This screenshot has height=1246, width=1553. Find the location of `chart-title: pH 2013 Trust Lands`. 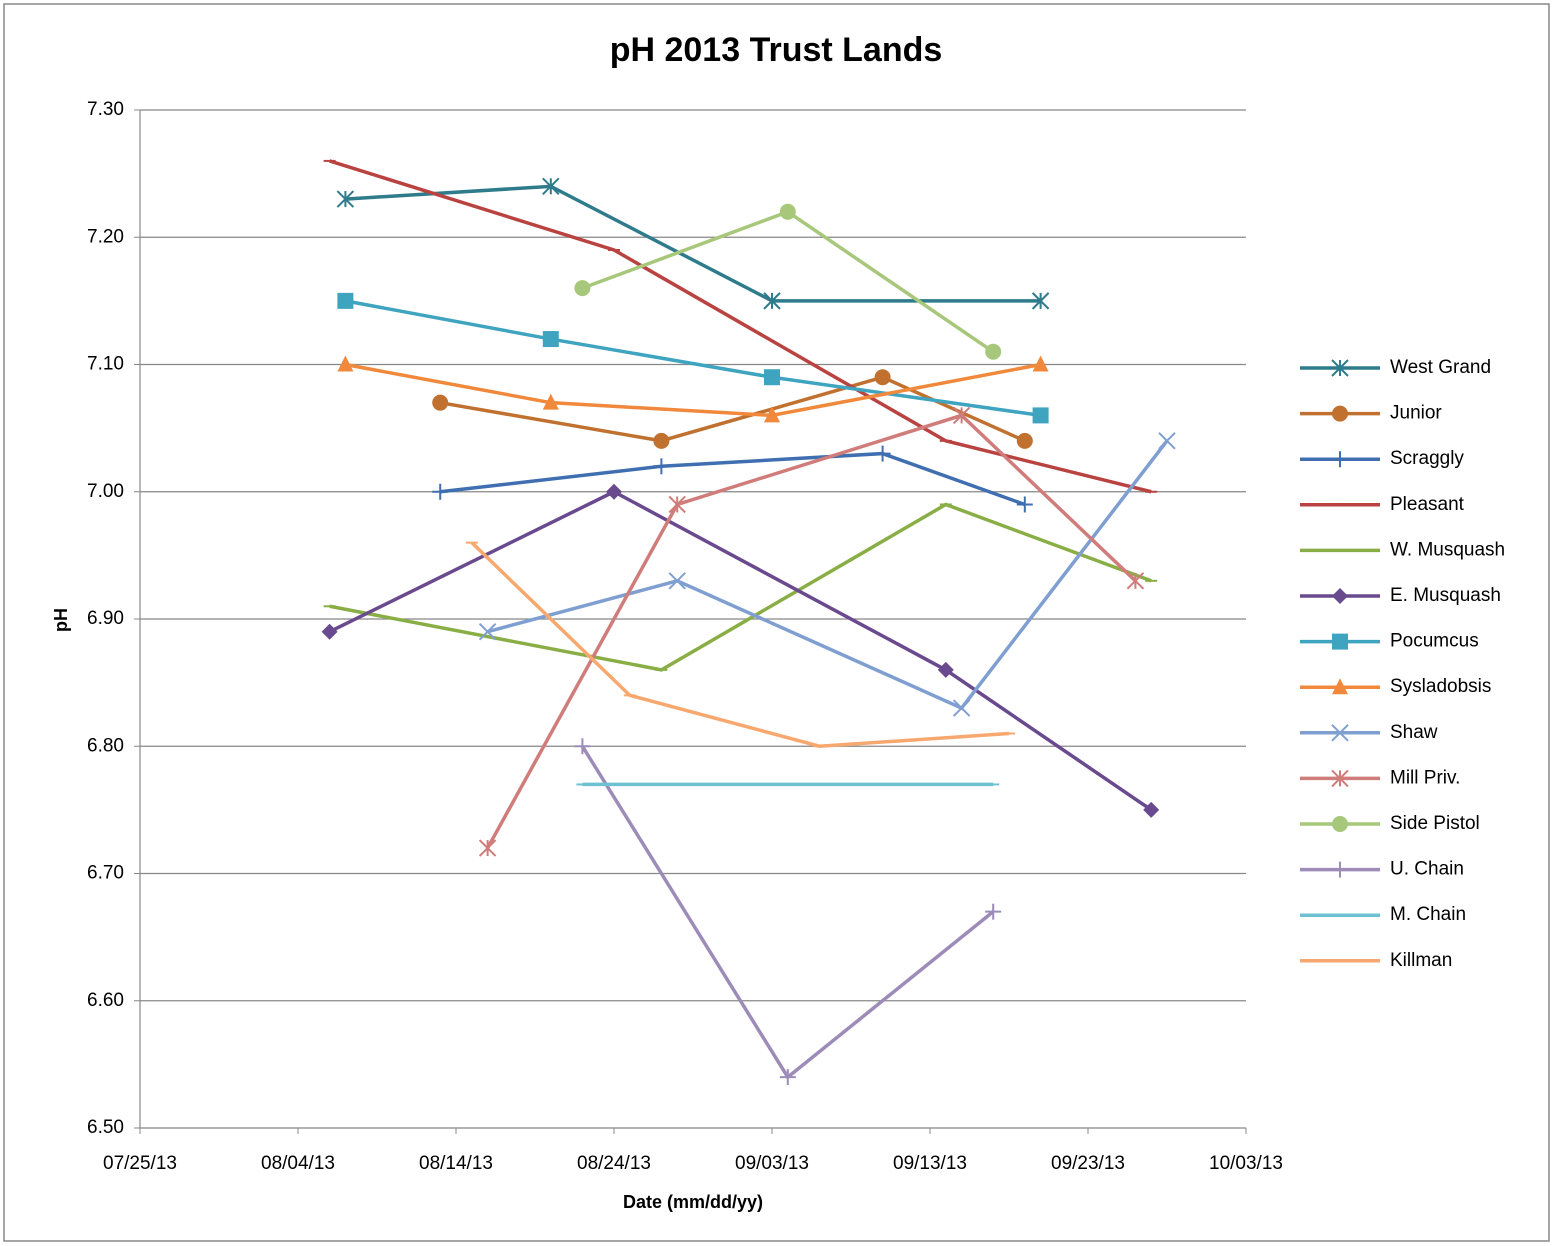

chart-title: pH 2013 Trust Lands is located at coordinates (776, 50).